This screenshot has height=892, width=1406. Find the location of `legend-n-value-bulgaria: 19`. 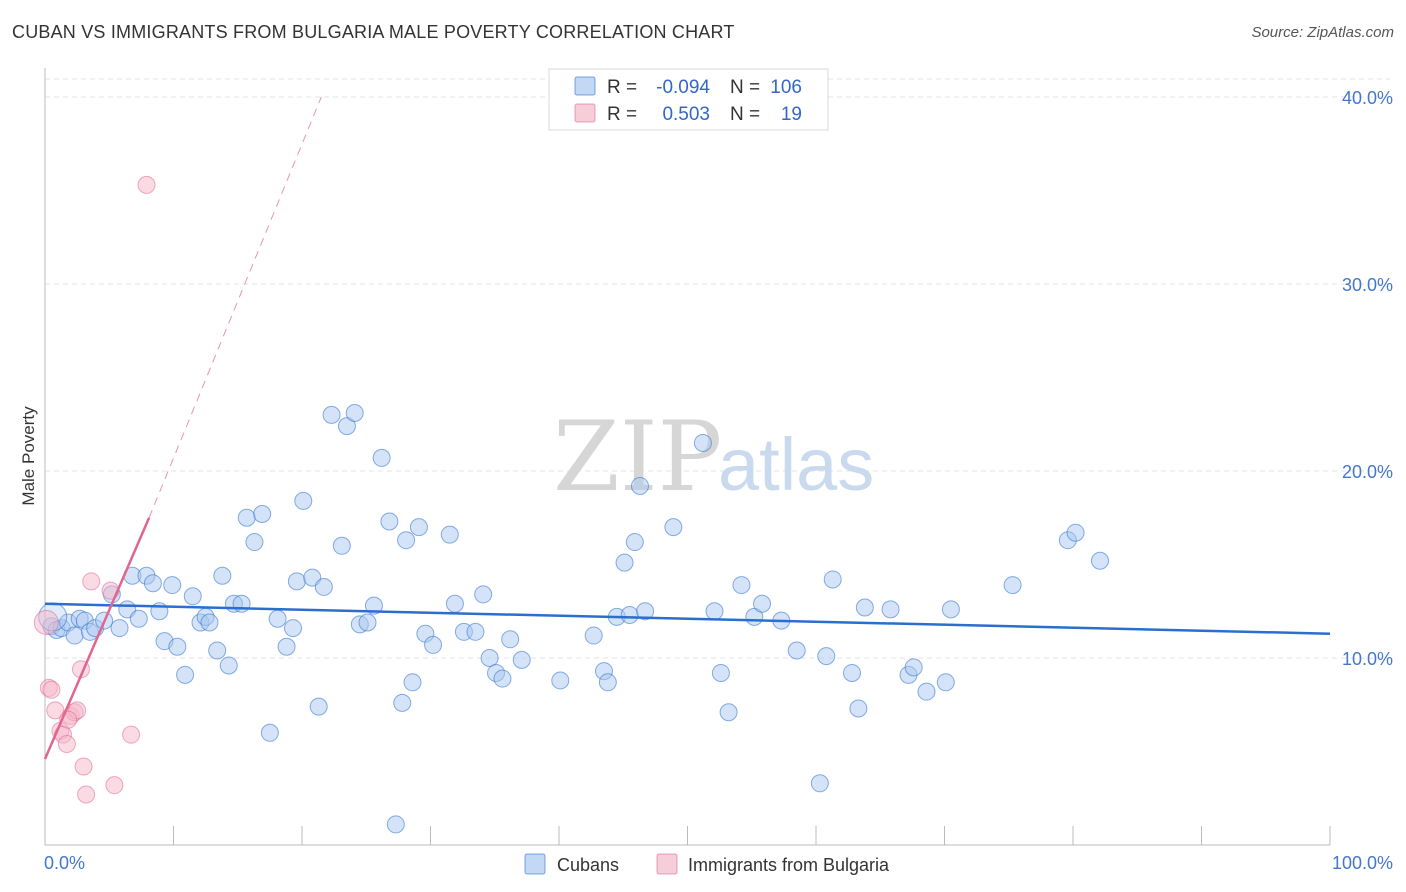

legend-n-value-bulgaria: 19 is located at coordinates (791, 114).